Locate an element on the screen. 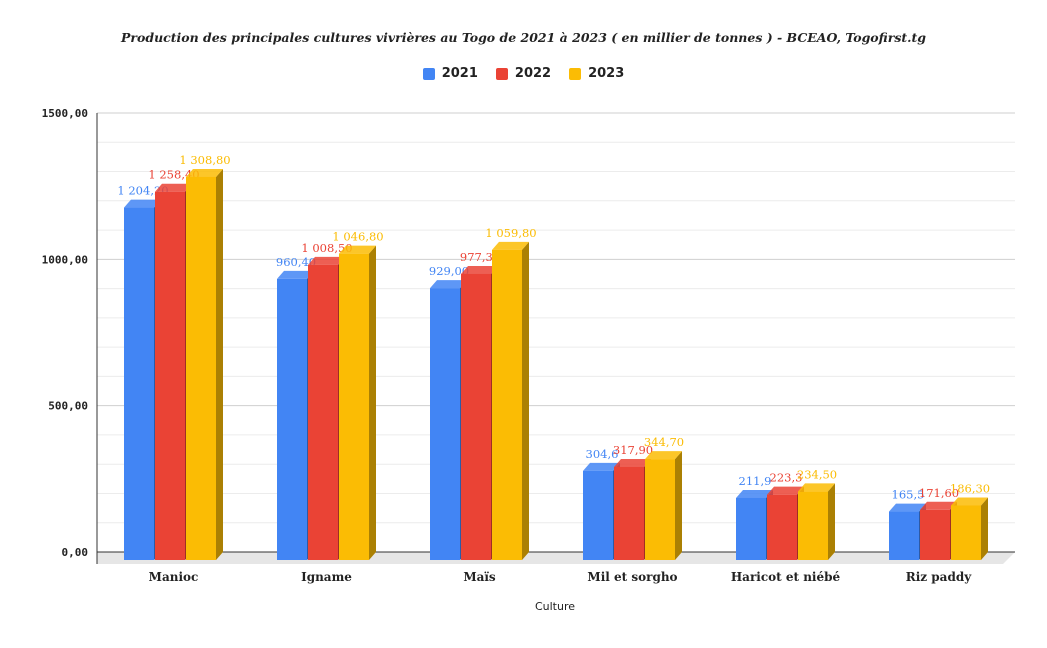 This screenshot has width=1047, height=648. y-tick-label: 1500,00 is located at coordinates (65, 113).